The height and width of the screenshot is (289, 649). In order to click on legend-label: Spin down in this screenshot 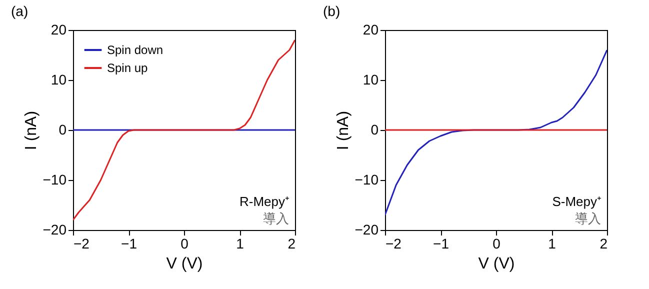, I will do `click(135, 50)`.